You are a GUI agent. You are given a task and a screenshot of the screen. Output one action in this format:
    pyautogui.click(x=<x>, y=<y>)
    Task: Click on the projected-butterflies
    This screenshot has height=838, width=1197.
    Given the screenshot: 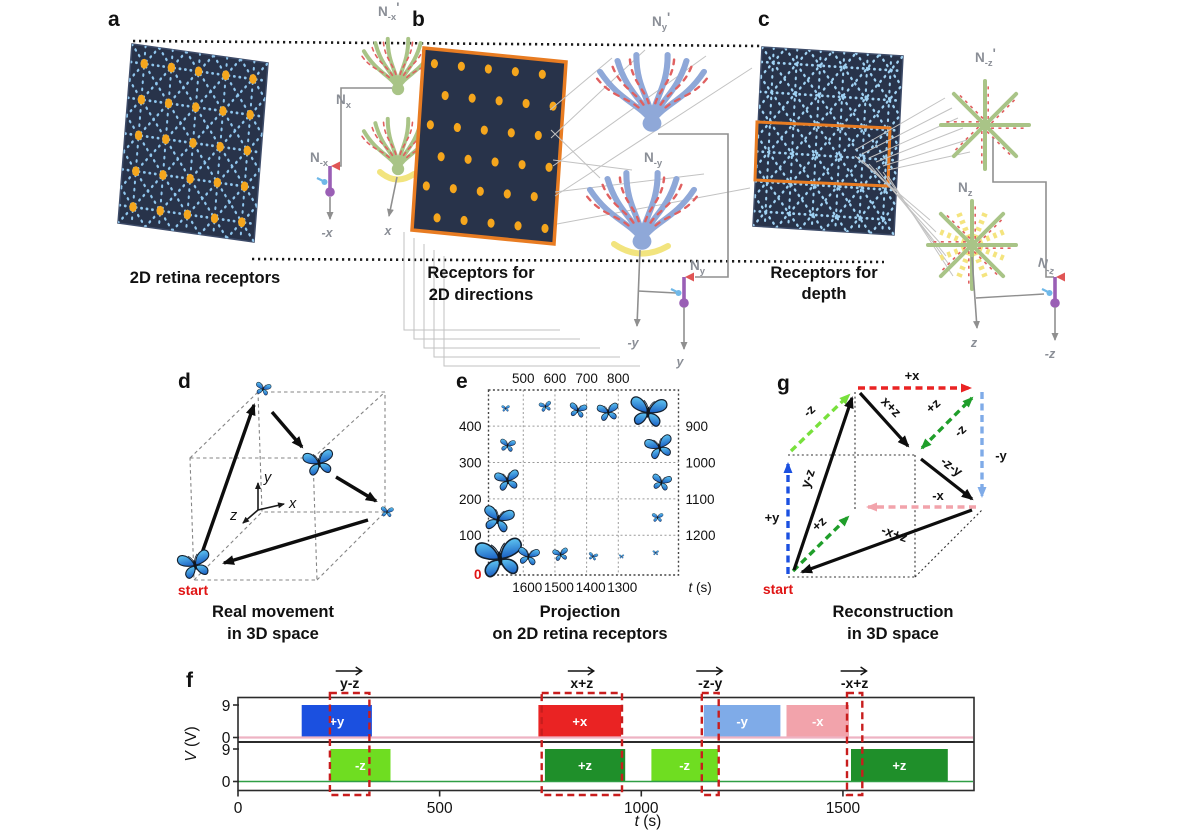 What is the action you would take?
    pyautogui.click(x=575, y=487)
    